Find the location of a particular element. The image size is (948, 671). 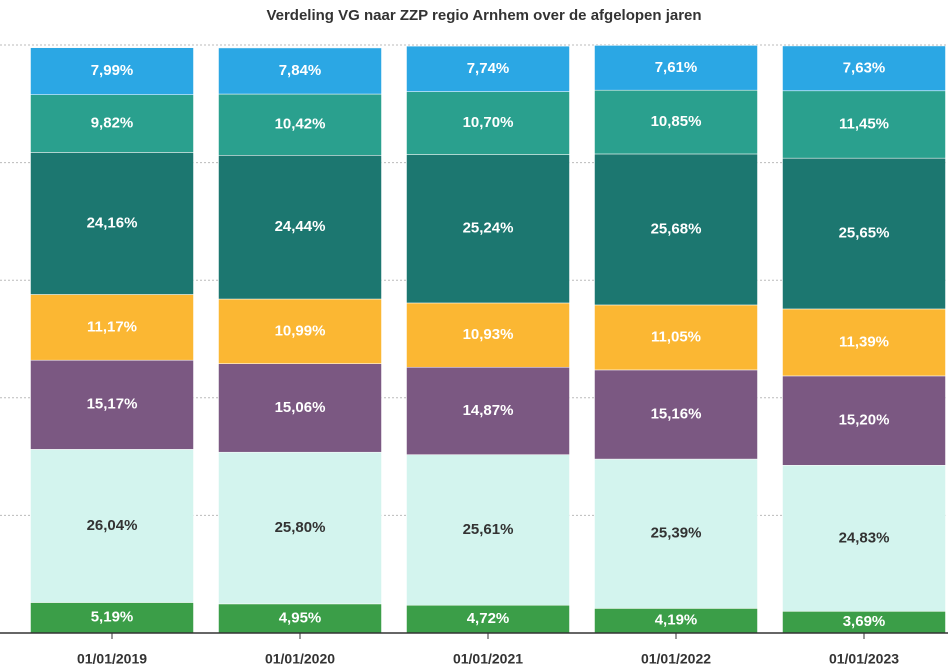

segment-label: 25,39% is located at coordinates (676, 533).